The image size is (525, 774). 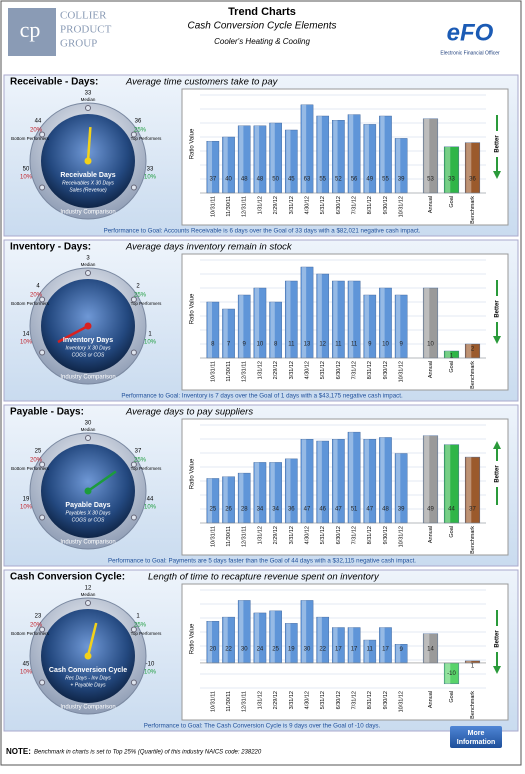 What do you see at coordinates (323, 700) in the screenshot?
I see `x-tick-label: 5/31/12` at bounding box center [323, 700].